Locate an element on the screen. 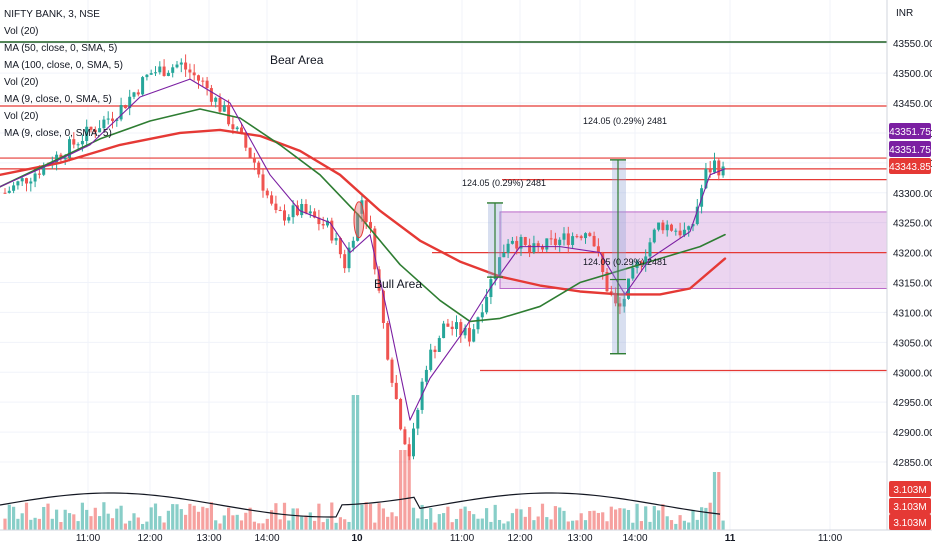 The width and height of the screenshot is (932, 550). volume-tag-label: 3.103M is located at coordinates (909, 507).